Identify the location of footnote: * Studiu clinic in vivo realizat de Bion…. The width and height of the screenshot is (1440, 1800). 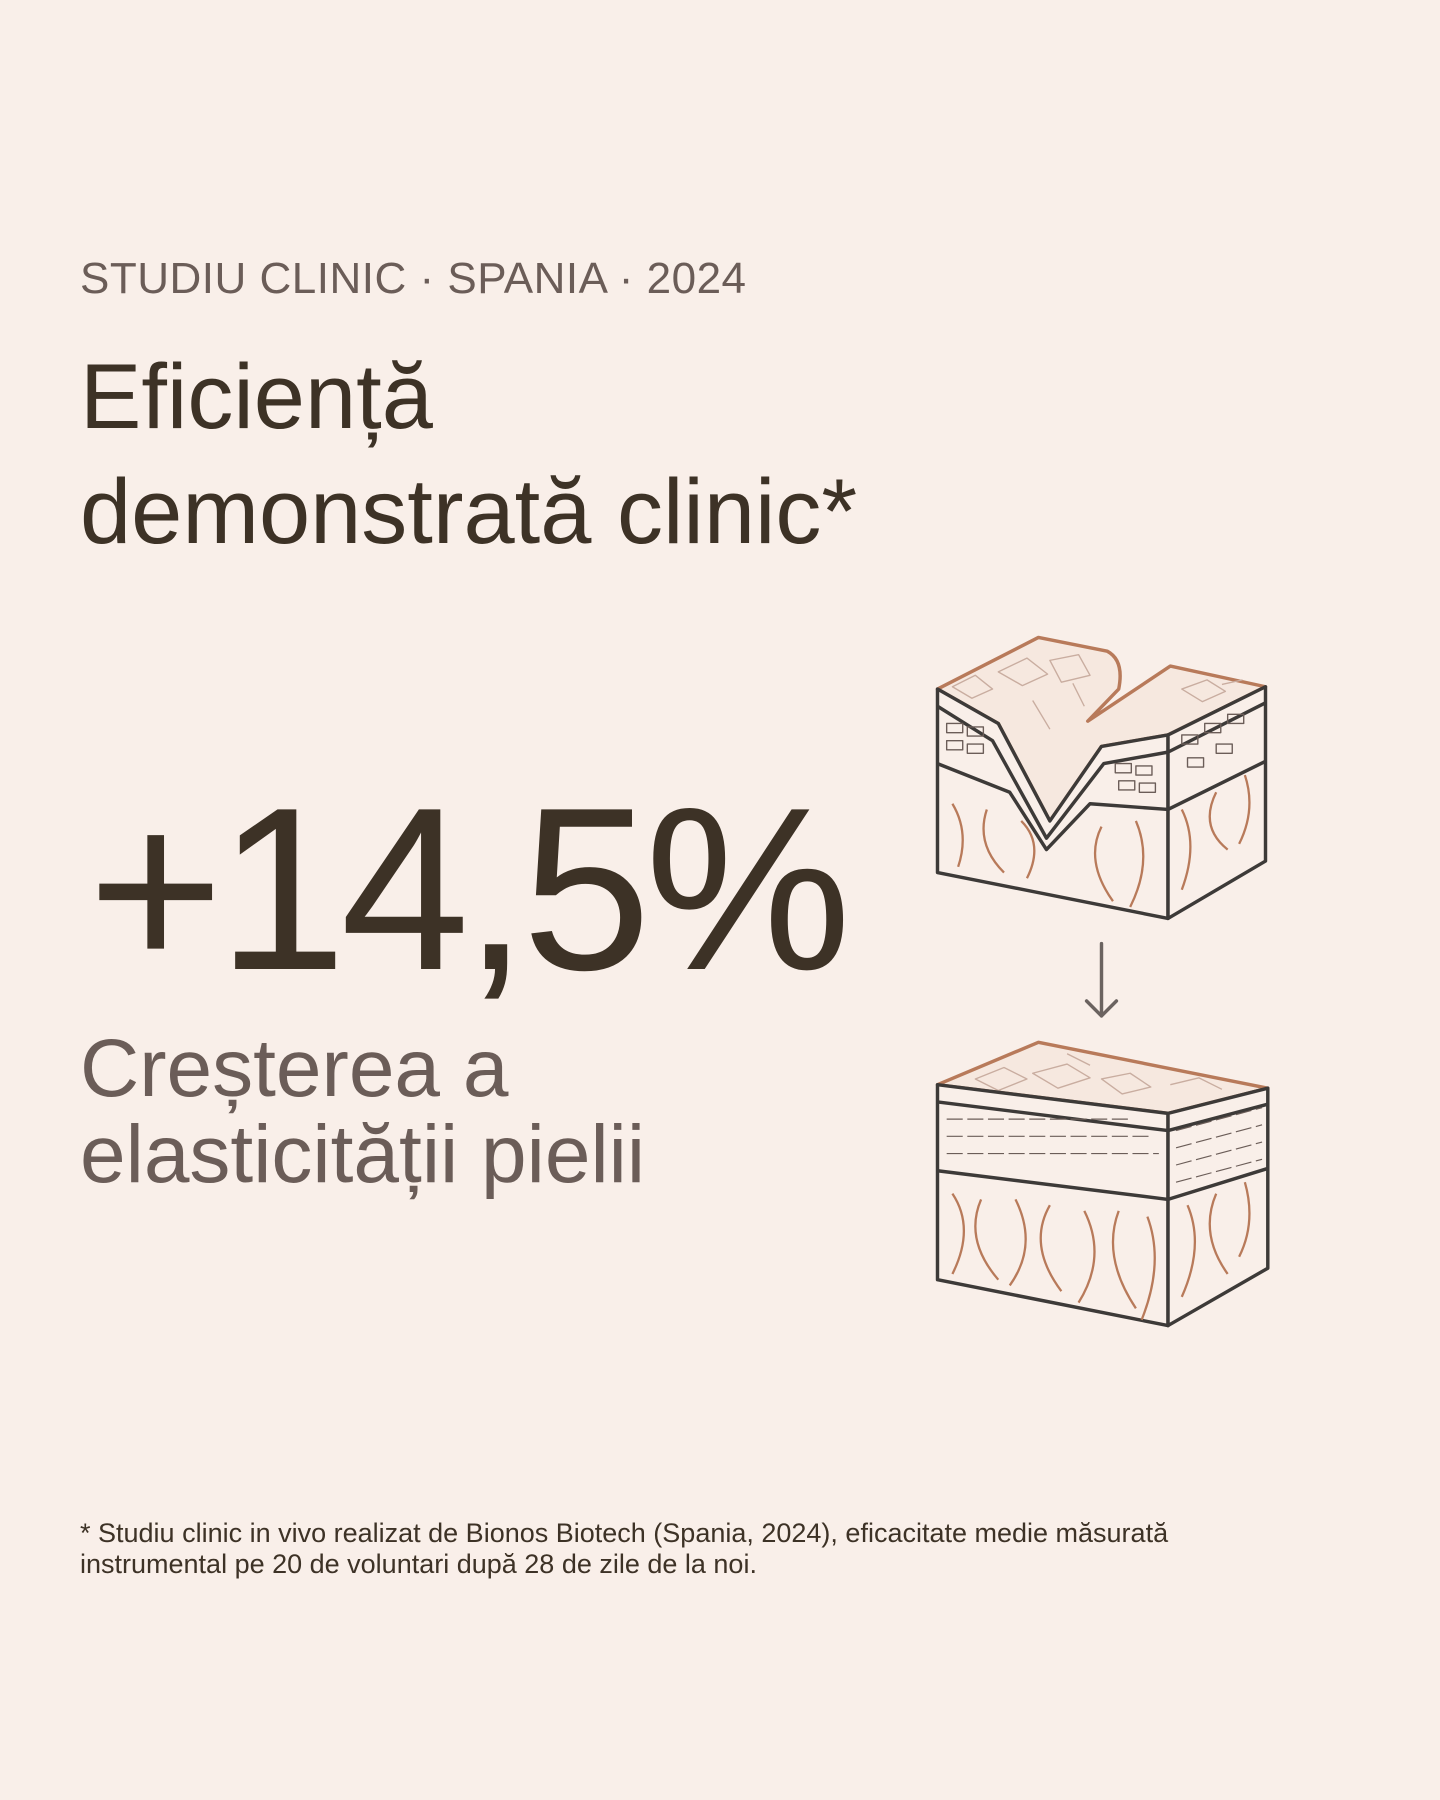
(624, 1533).